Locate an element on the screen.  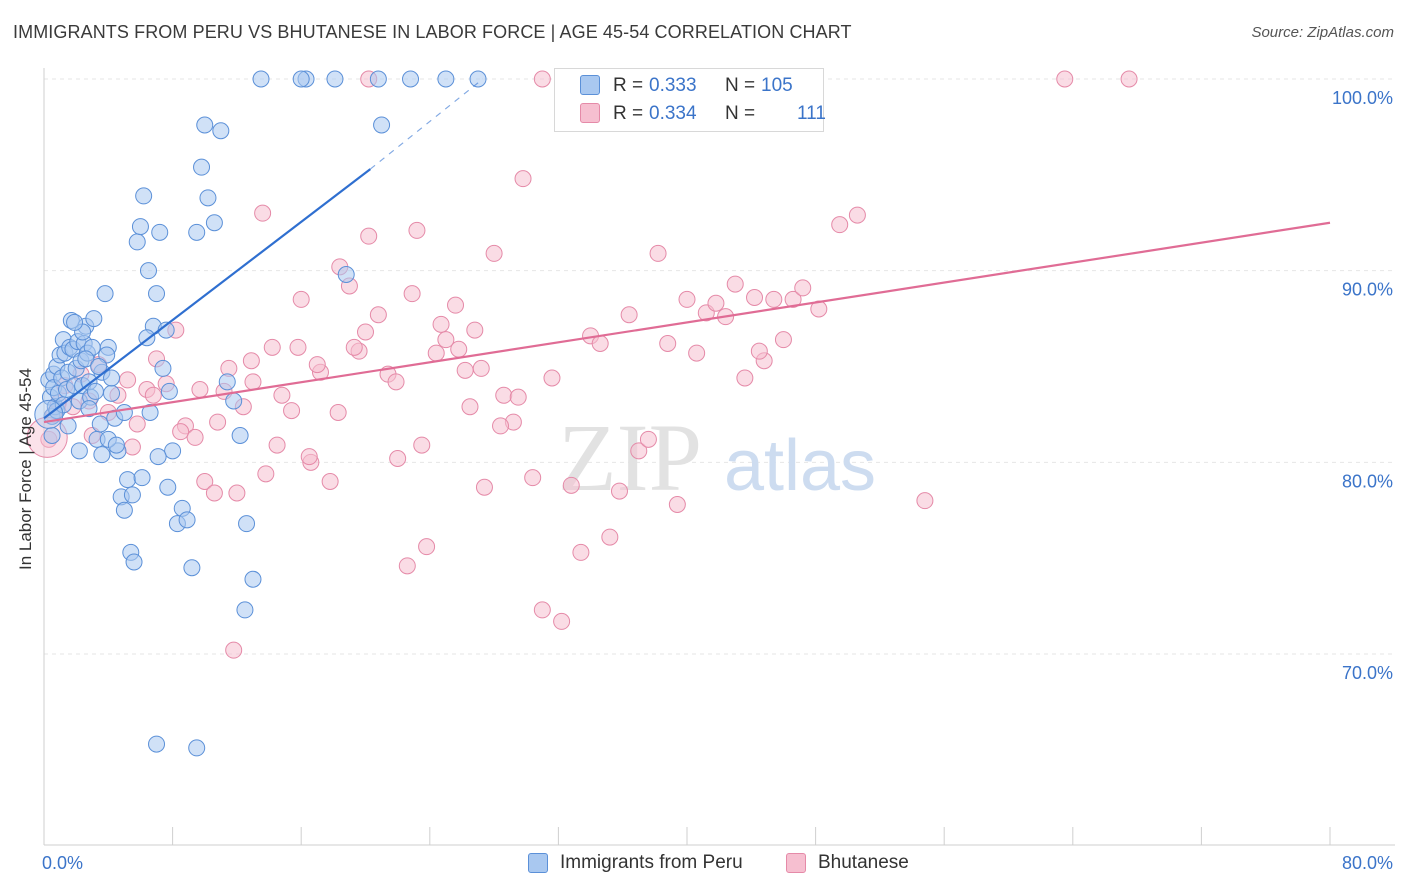
watermark-atlas: atlas is located at coordinates (800, 466).